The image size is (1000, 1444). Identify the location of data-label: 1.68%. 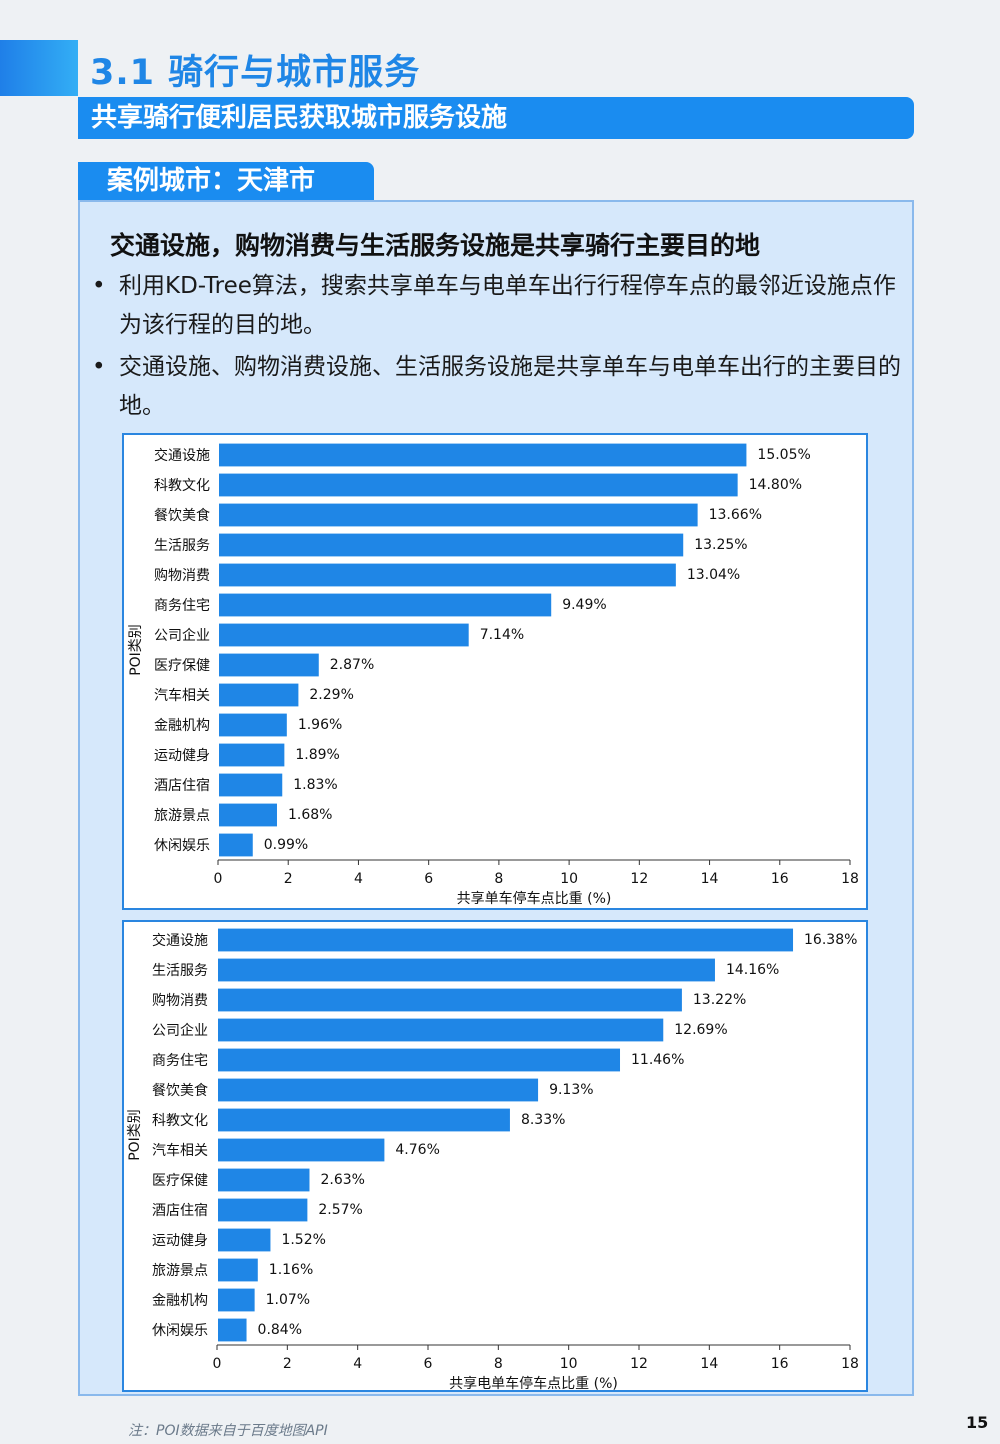
(310, 815).